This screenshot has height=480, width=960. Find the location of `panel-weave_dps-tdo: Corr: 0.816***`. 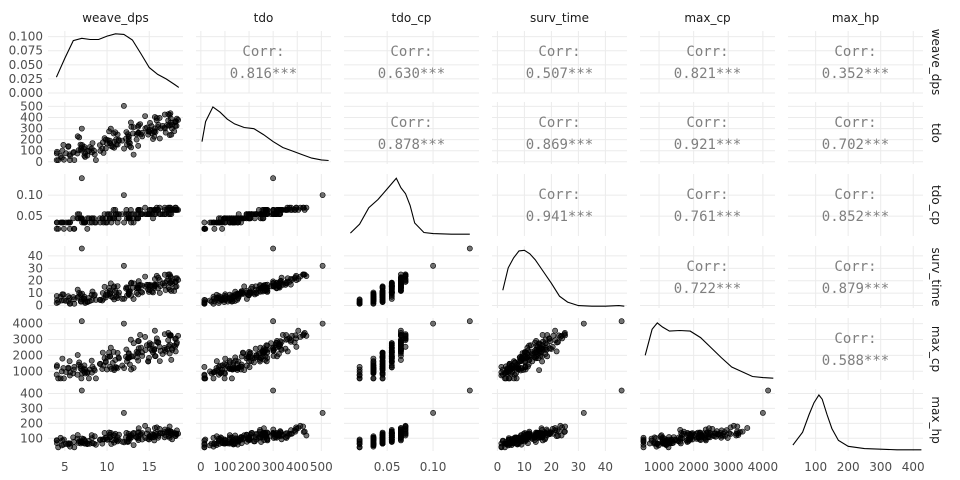

panel-weave_dps-tdo: Corr: 0.816*** is located at coordinates (263, 62).